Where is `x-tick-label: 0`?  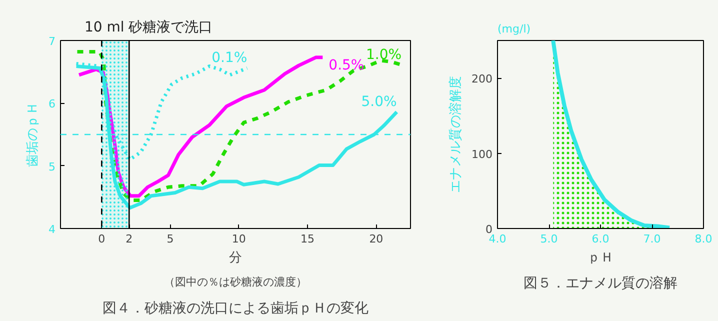 x-tick-label: 0 is located at coordinates (102, 239).